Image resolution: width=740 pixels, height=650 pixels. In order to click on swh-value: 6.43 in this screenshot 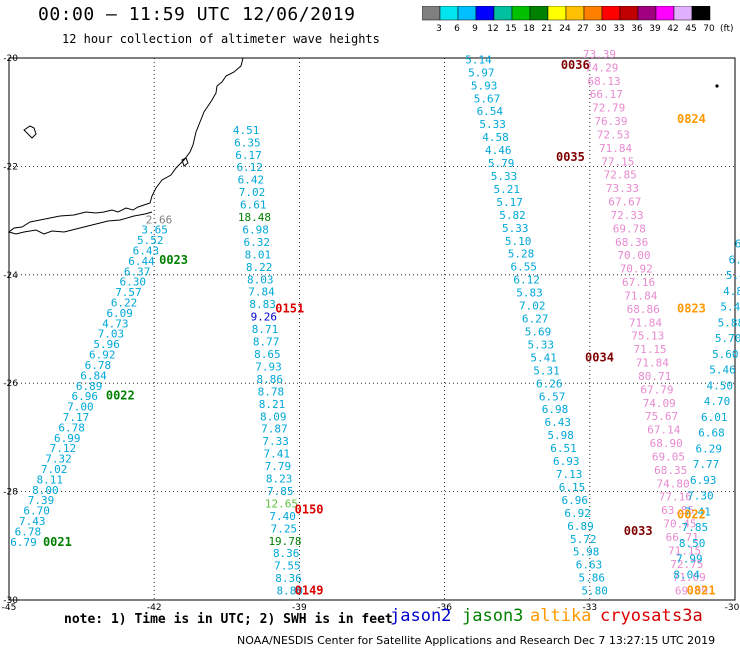, I will do `click(558, 422)`.